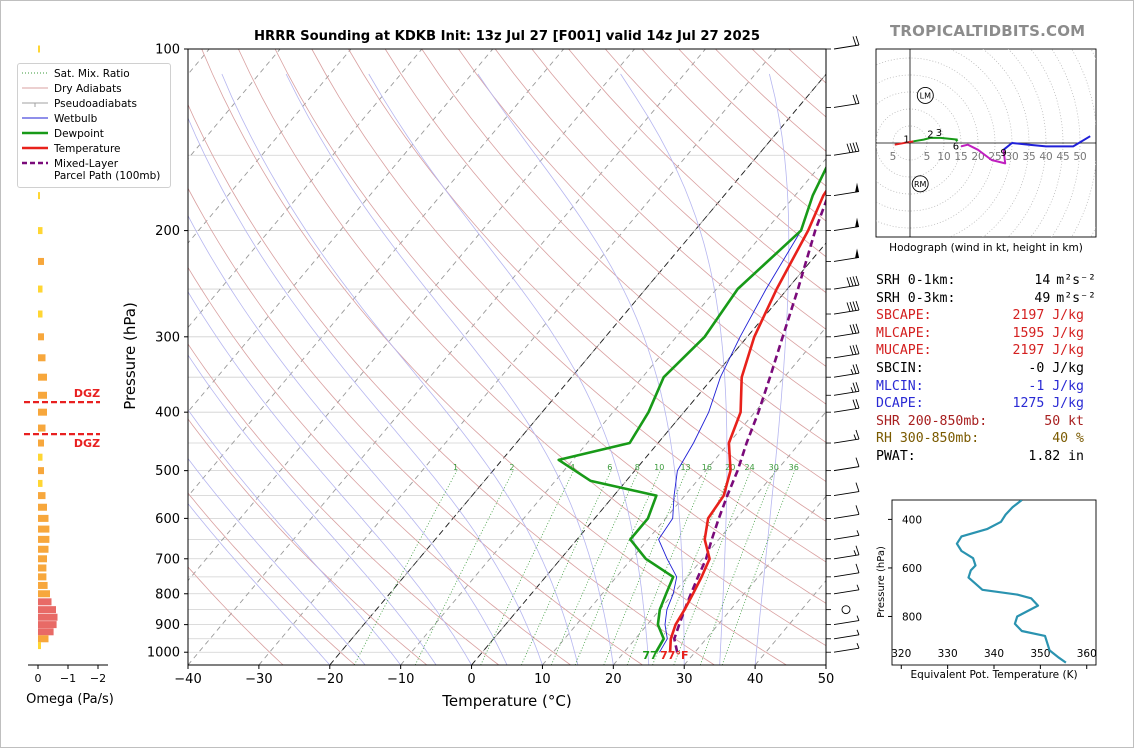 The image size is (1134, 748). Describe the element at coordinates (79, 134) in the screenshot. I see `legend-label: Dewpoint` at that location.